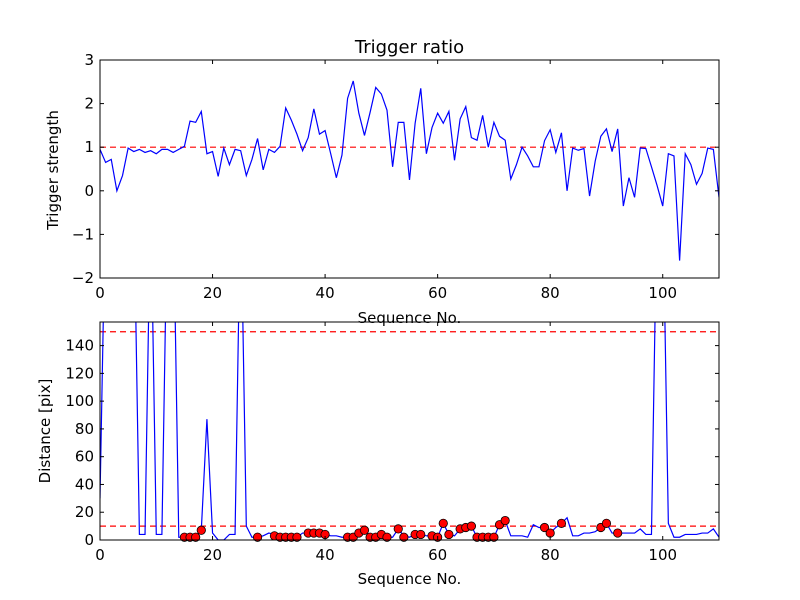 The width and height of the screenshot is (800, 600). What do you see at coordinates (79, 346) in the screenshot?
I see `y-tick-label: 140` at bounding box center [79, 346].